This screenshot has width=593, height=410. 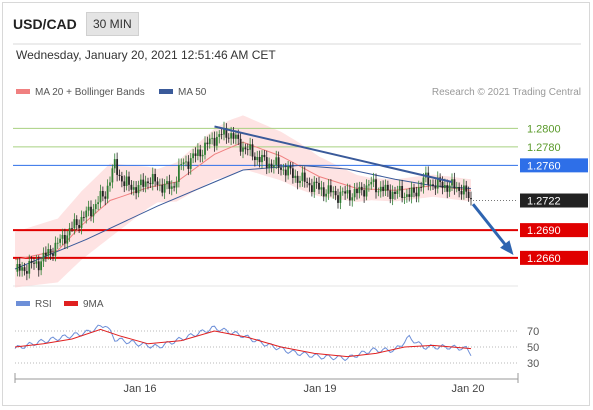 I want to click on current-level-label: 1.2722, so click(x=544, y=202).